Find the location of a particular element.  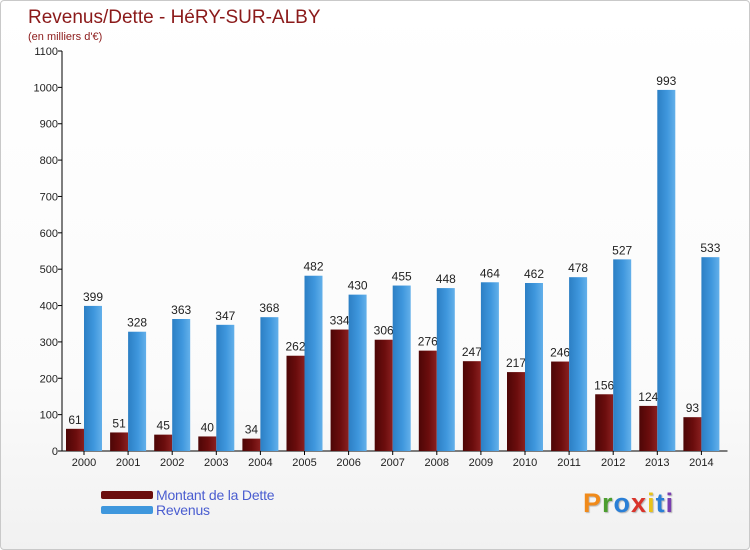

y-tick-label: 300 is located at coordinates (49, 343).